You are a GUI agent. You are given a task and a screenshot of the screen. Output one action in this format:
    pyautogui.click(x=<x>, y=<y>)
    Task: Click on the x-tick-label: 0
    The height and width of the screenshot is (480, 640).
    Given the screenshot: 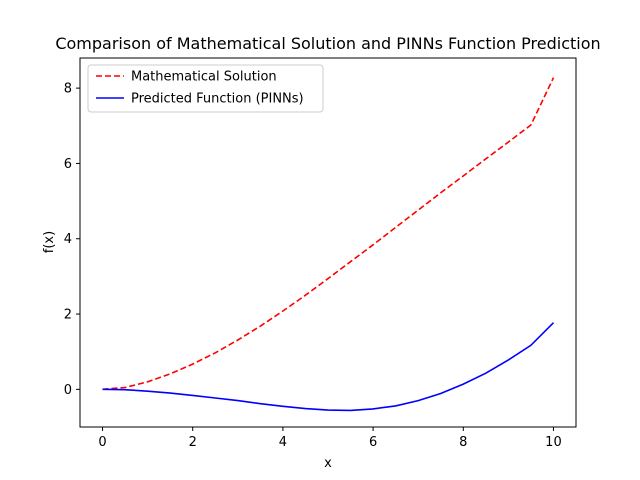 What is the action you would take?
    pyautogui.click(x=102, y=442)
    